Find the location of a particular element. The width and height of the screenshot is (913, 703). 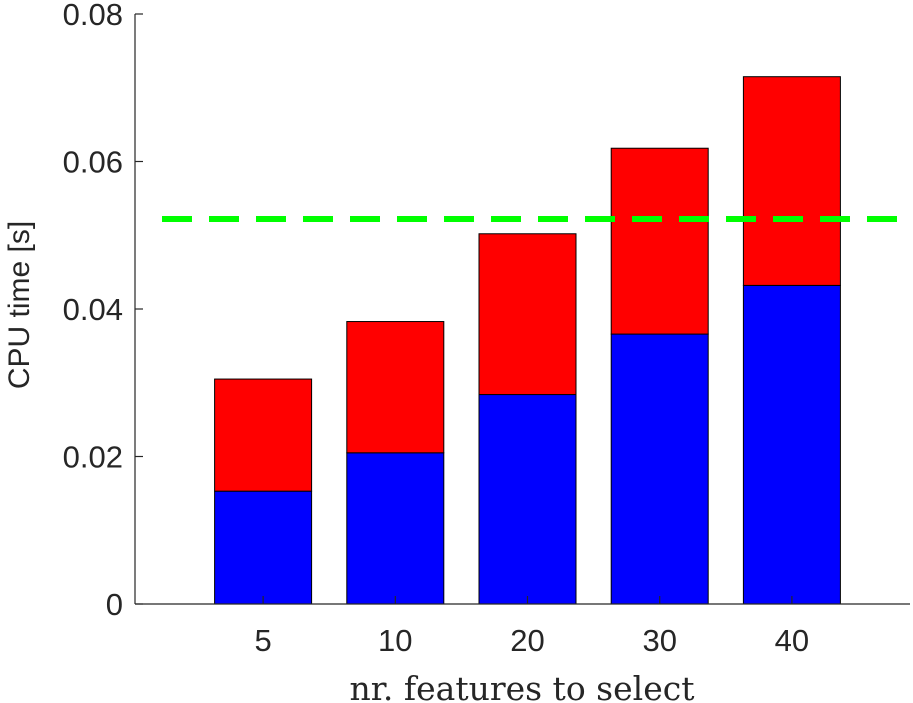

x-tick-label: 10 is located at coordinates (395, 640).